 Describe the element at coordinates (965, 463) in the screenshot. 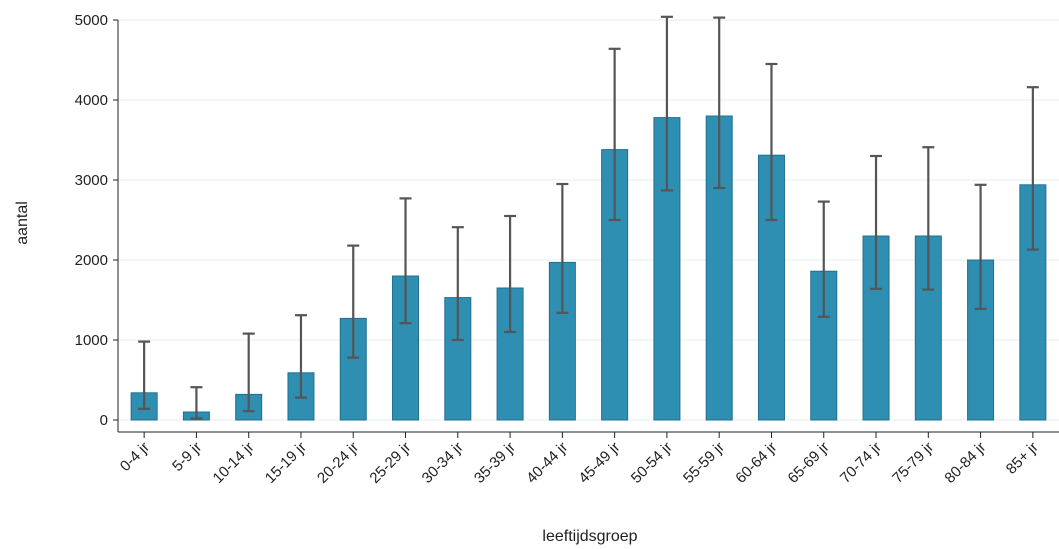

I see `x-tick-label: 80-84 jr` at that location.